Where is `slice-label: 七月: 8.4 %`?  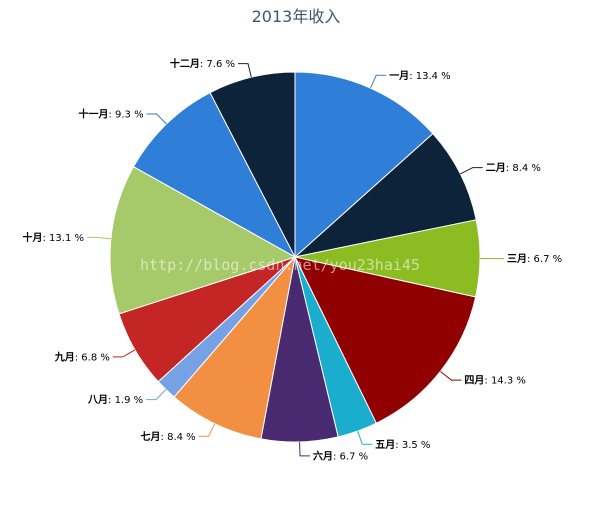
slice-label: 七月: 8.4 % is located at coordinates (168, 436).